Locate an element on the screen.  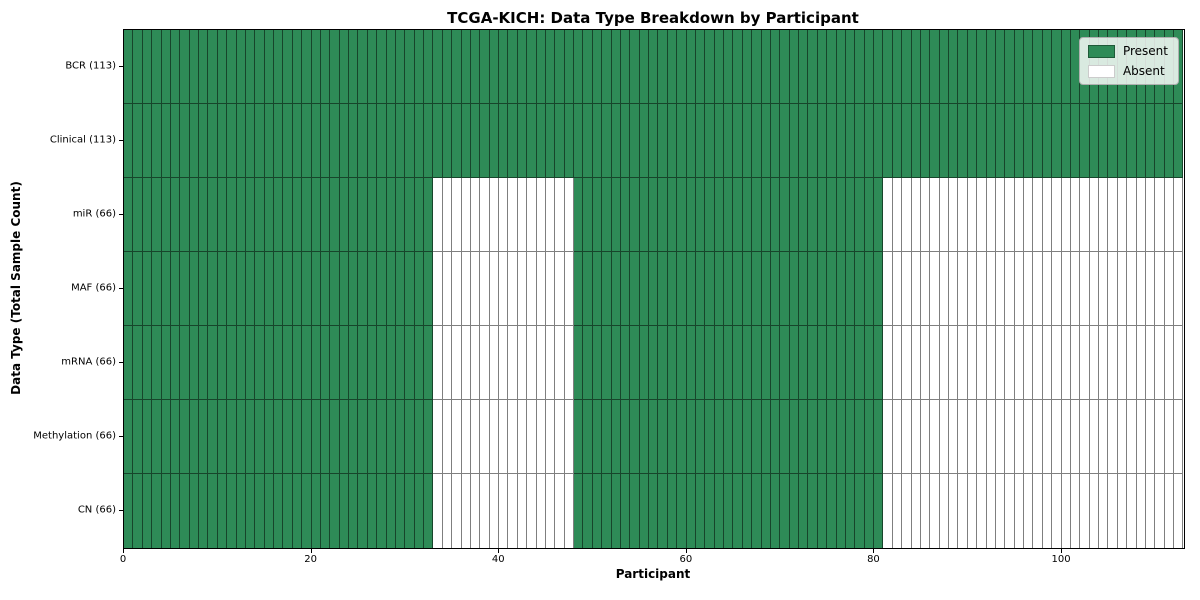
ytick-label-Clinical: Clinical (113) is located at coordinates (82, 140).